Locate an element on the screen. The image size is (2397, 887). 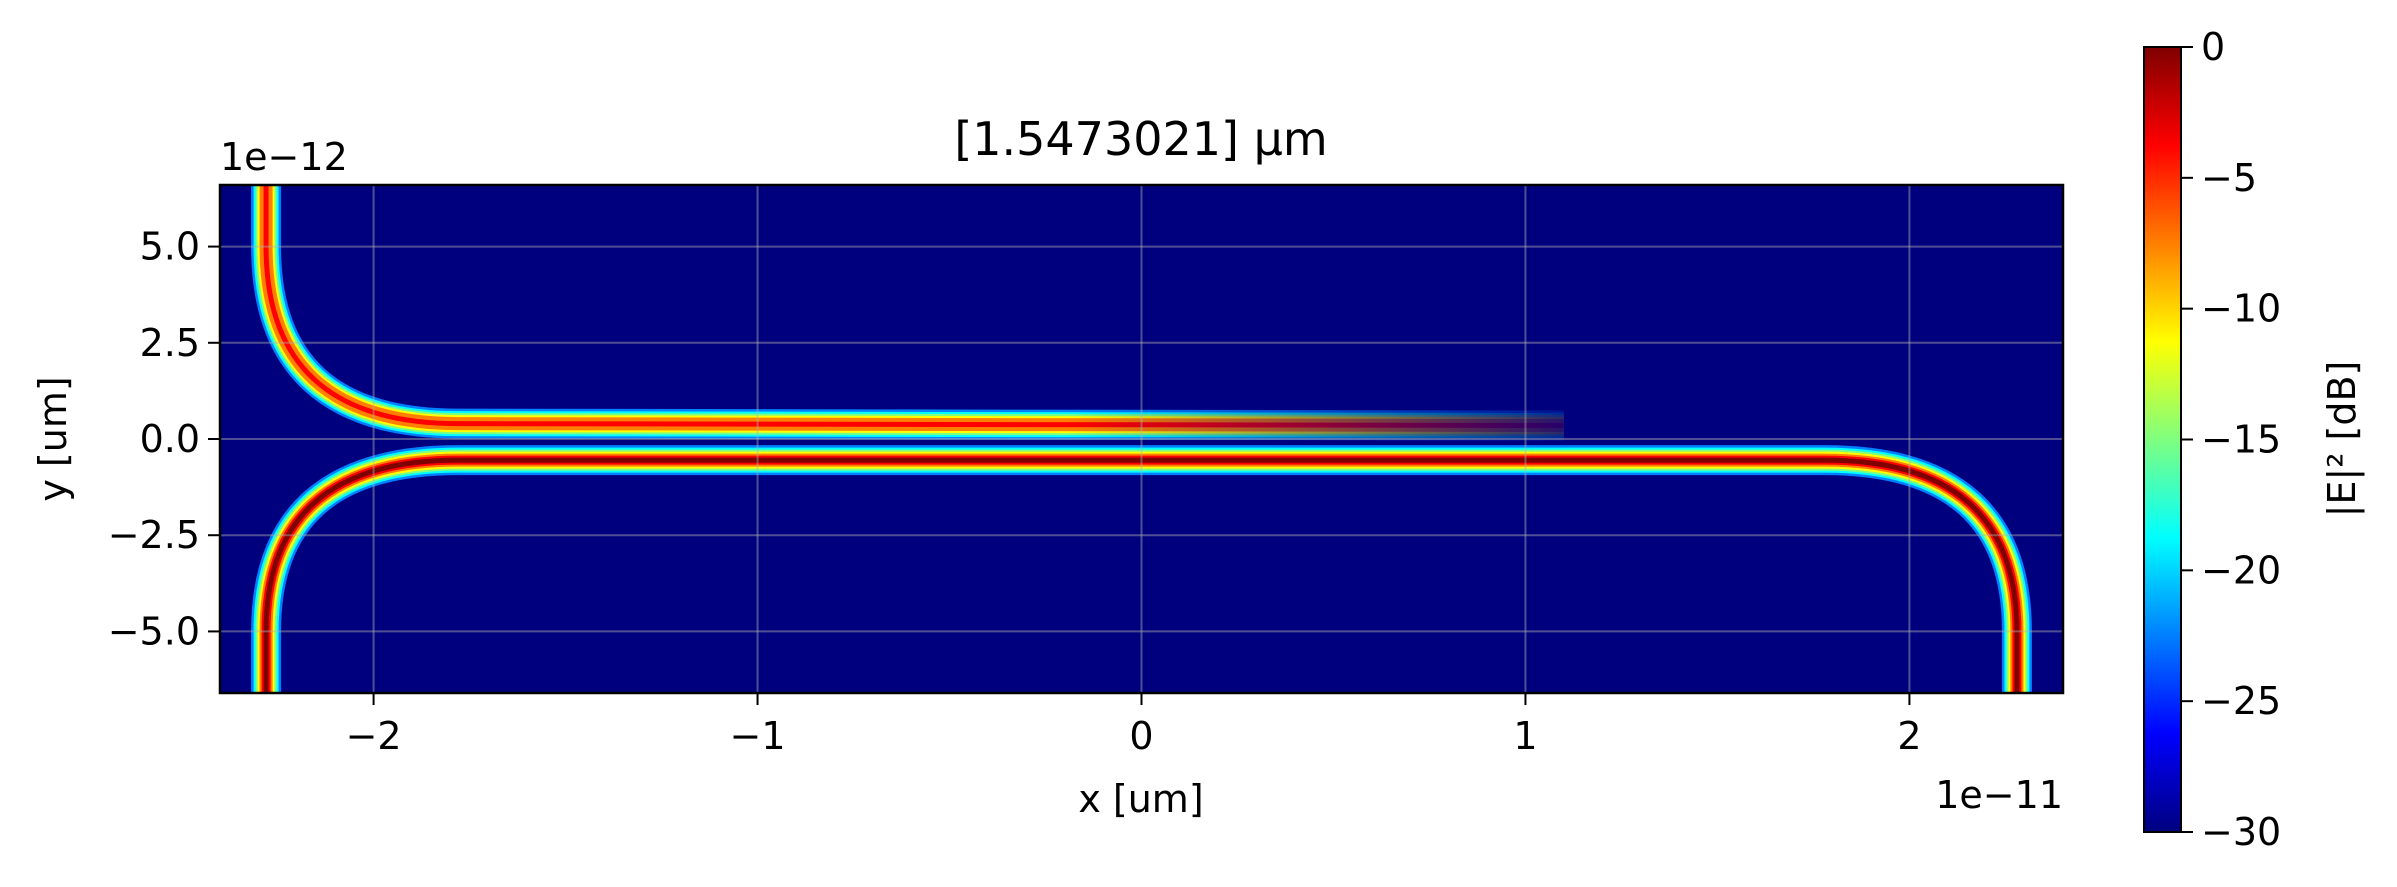
x-axis-label: x [um] is located at coordinates (1140, 799).